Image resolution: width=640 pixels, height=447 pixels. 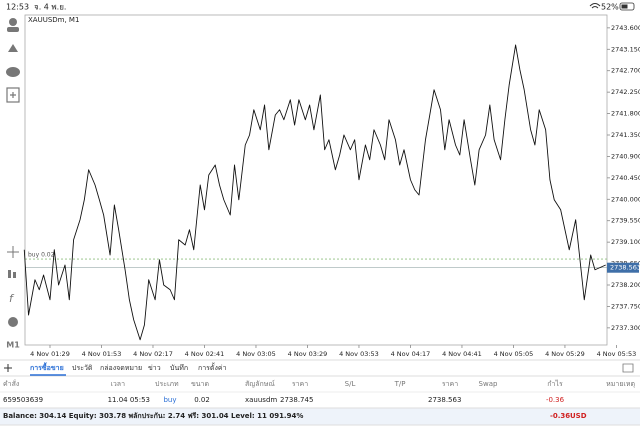 What do you see at coordinates (200, 384) in the screenshot?
I see `column-header: ขนาด` at bounding box center [200, 384].